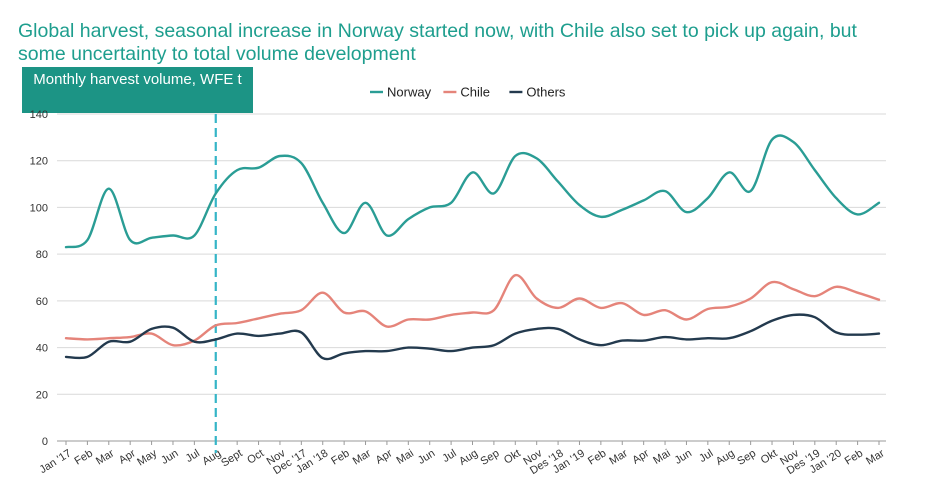 The image size is (934, 483). I want to click on y-tick-label: 0, so click(45, 442).